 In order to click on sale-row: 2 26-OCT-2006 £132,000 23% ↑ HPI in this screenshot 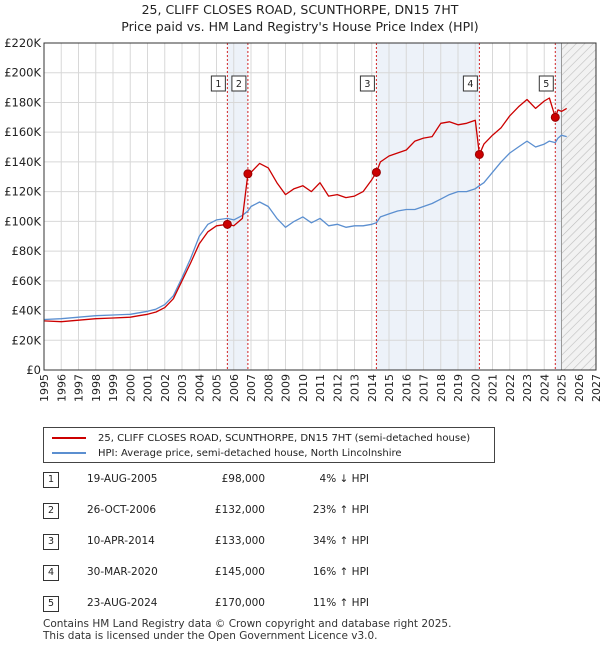, I will do `click(253, 511)`.